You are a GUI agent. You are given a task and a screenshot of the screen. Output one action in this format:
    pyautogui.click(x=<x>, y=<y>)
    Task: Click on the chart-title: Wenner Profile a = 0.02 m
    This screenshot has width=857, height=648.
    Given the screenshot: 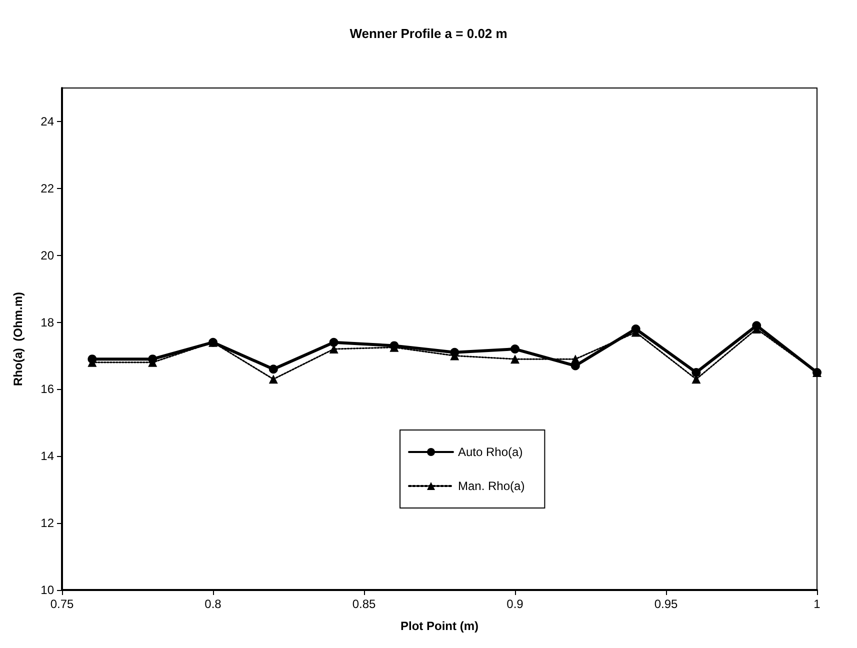 What is the action you would take?
    pyautogui.click(x=429, y=33)
    